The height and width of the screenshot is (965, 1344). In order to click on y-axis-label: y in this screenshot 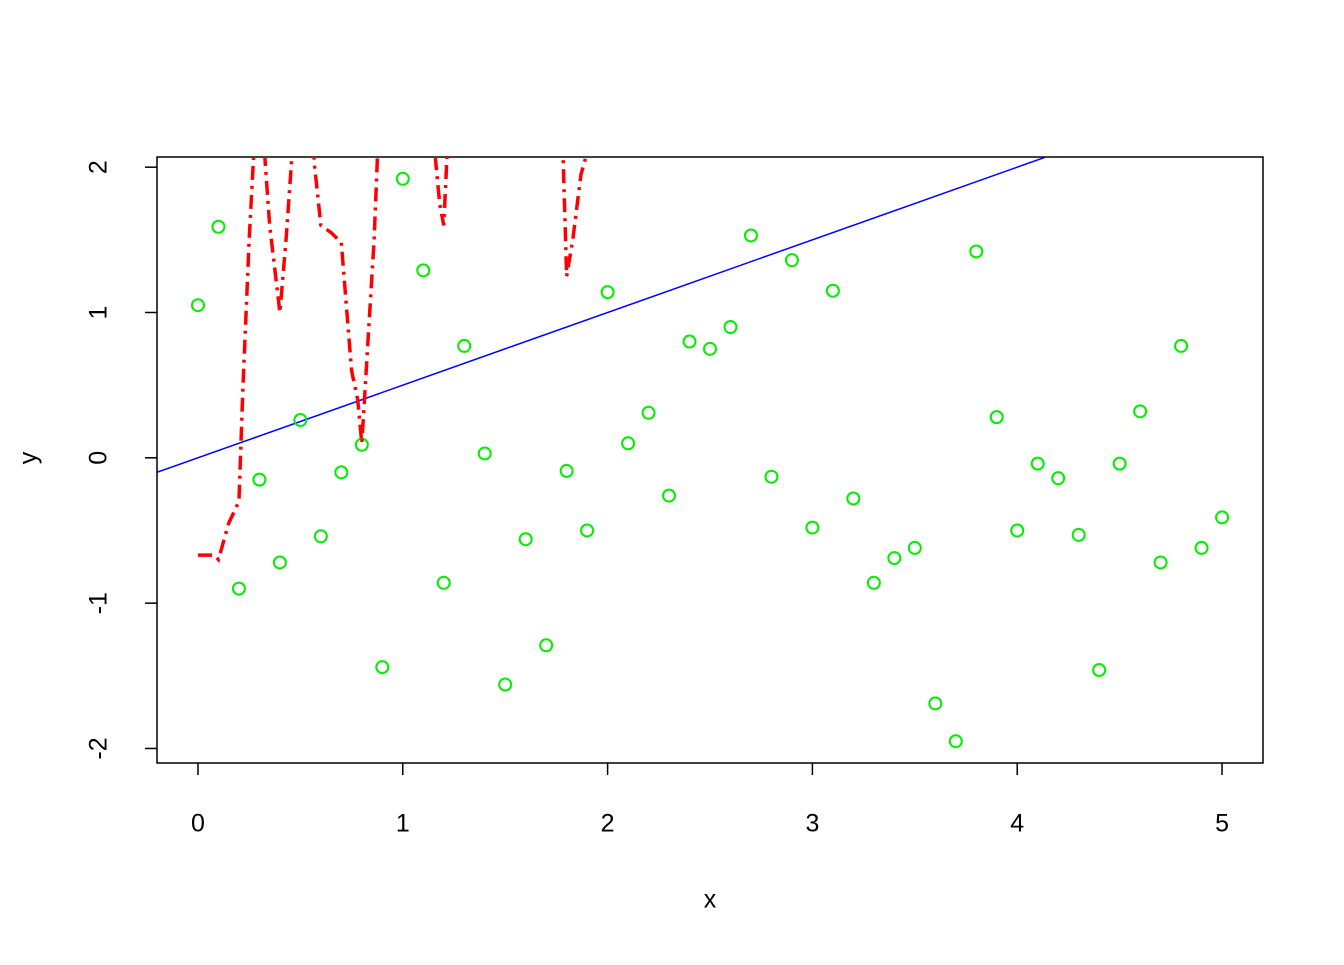, I will do `click(29, 457)`.